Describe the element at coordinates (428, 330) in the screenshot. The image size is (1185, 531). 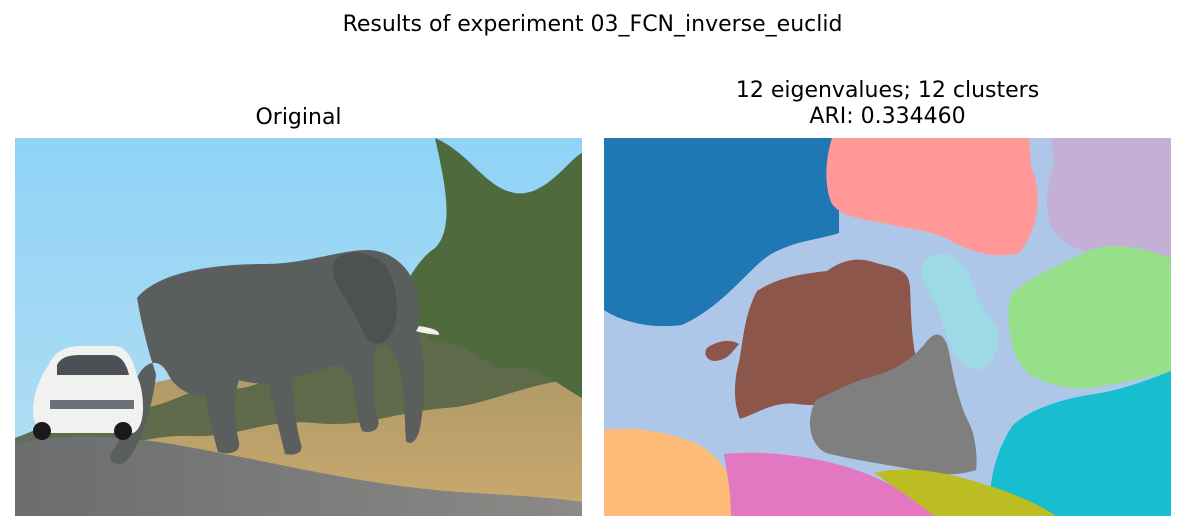
I see `elephant-tusk` at that location.